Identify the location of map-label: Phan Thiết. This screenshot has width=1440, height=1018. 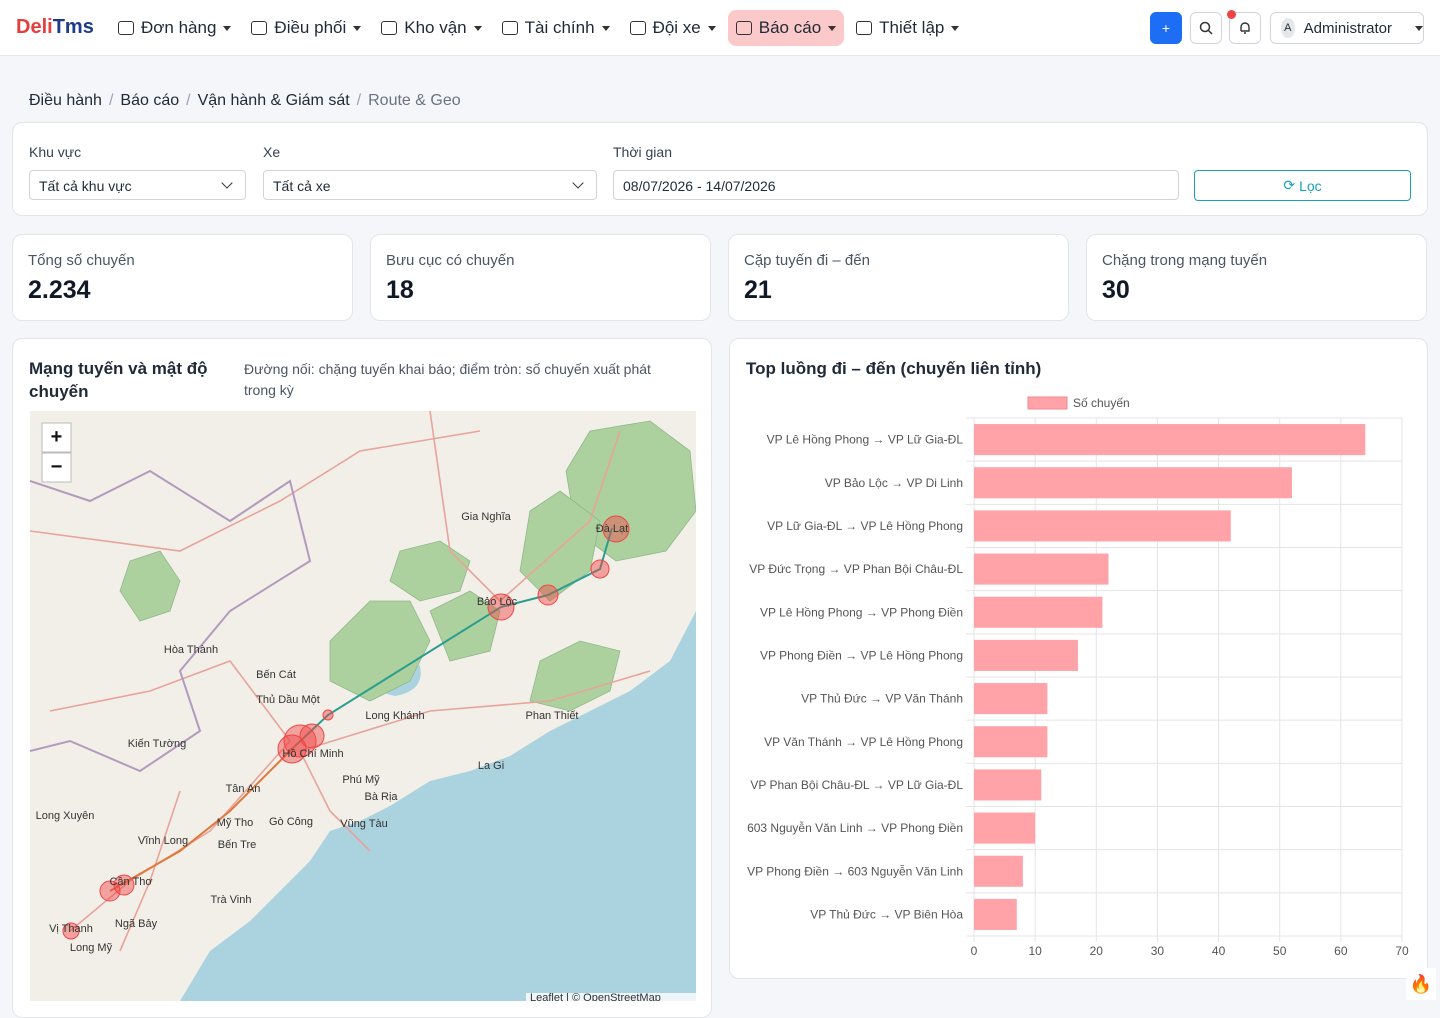
(551, 716).